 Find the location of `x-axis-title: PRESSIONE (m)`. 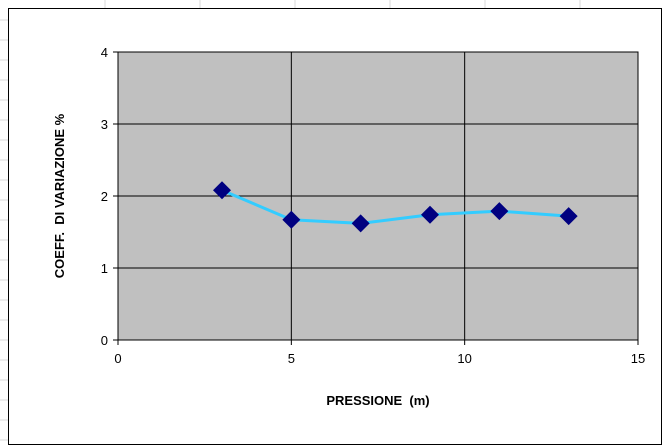

x-axis-title: PRESSIONE (m) is located at coordinates (377, 400).